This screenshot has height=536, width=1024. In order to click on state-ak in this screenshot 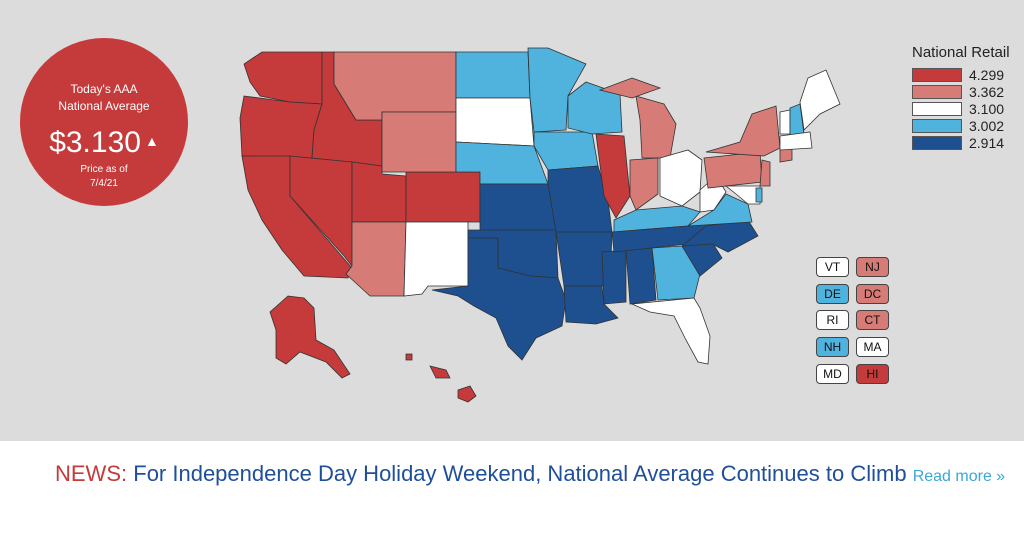, I will do `click(310, 337)`.